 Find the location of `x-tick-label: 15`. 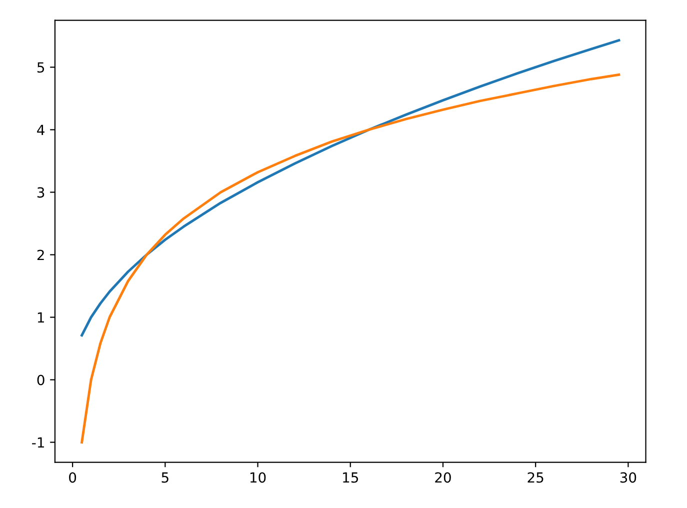

x-tick-label: 15 is located at coordinates (350, 477).